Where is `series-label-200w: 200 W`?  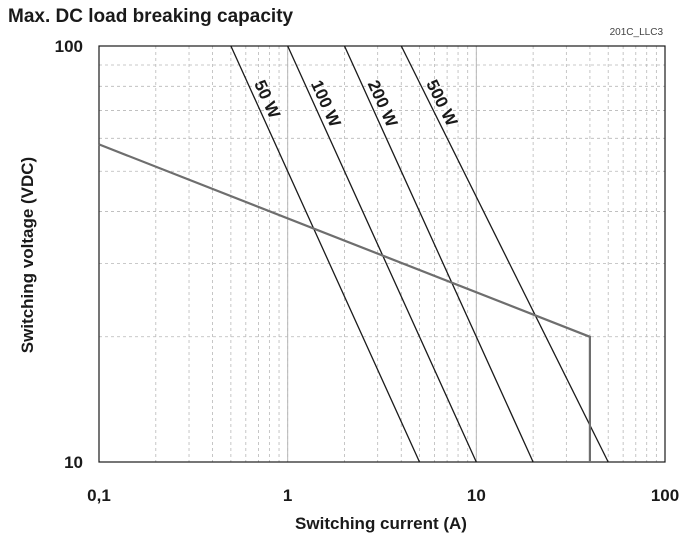
series-label-200w: 200 W is located at coordinates (383, 103).